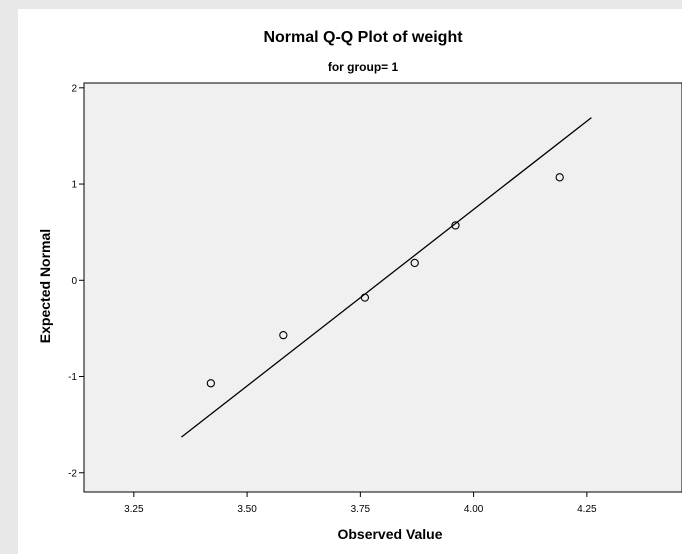 The image size is (682, 554). I want to click on x-axis-title: Observed Value, so click(389, 534).